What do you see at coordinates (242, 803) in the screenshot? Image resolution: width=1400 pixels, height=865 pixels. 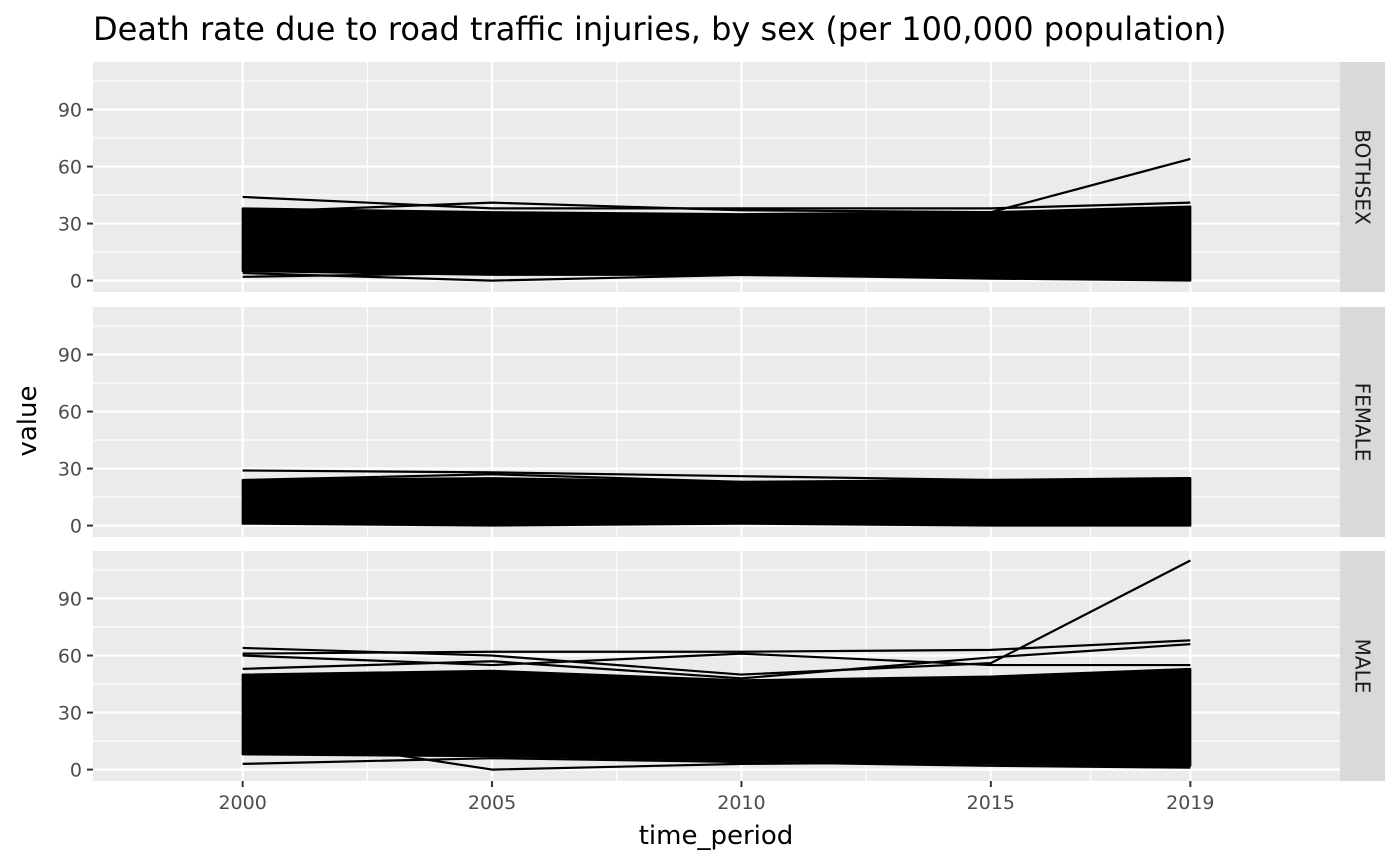 I see `x-tick-label: 2000` at bounding box center [242, 803].